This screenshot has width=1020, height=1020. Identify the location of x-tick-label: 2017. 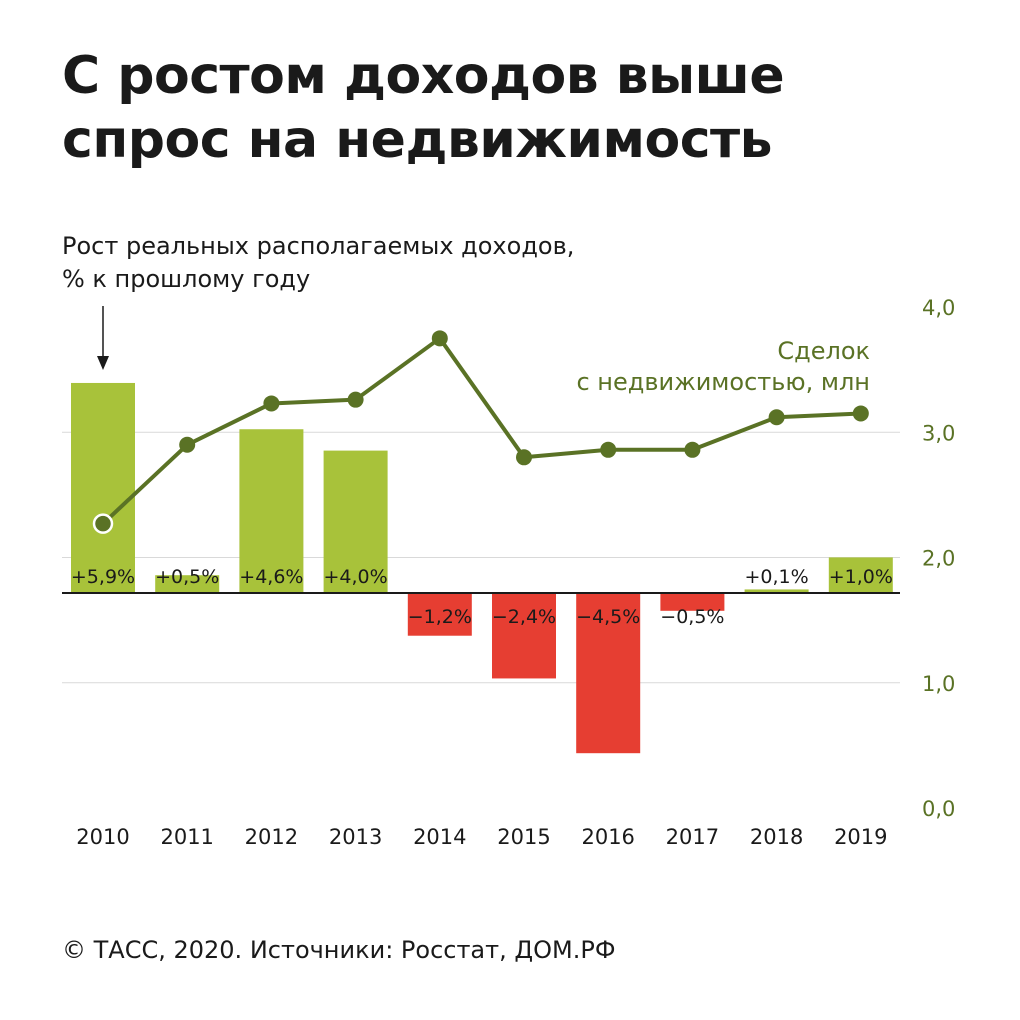
(692, 837).